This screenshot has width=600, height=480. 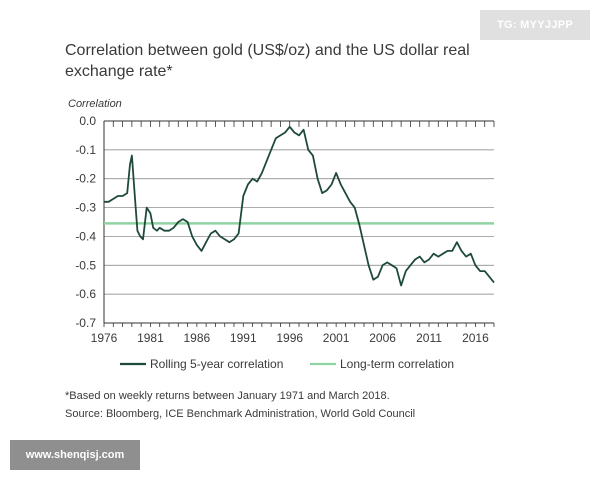 What do you see at coordinates (104, 338) in the screenshot?
I see `x-tick-label: 1976` at bounding box center [104, 338].